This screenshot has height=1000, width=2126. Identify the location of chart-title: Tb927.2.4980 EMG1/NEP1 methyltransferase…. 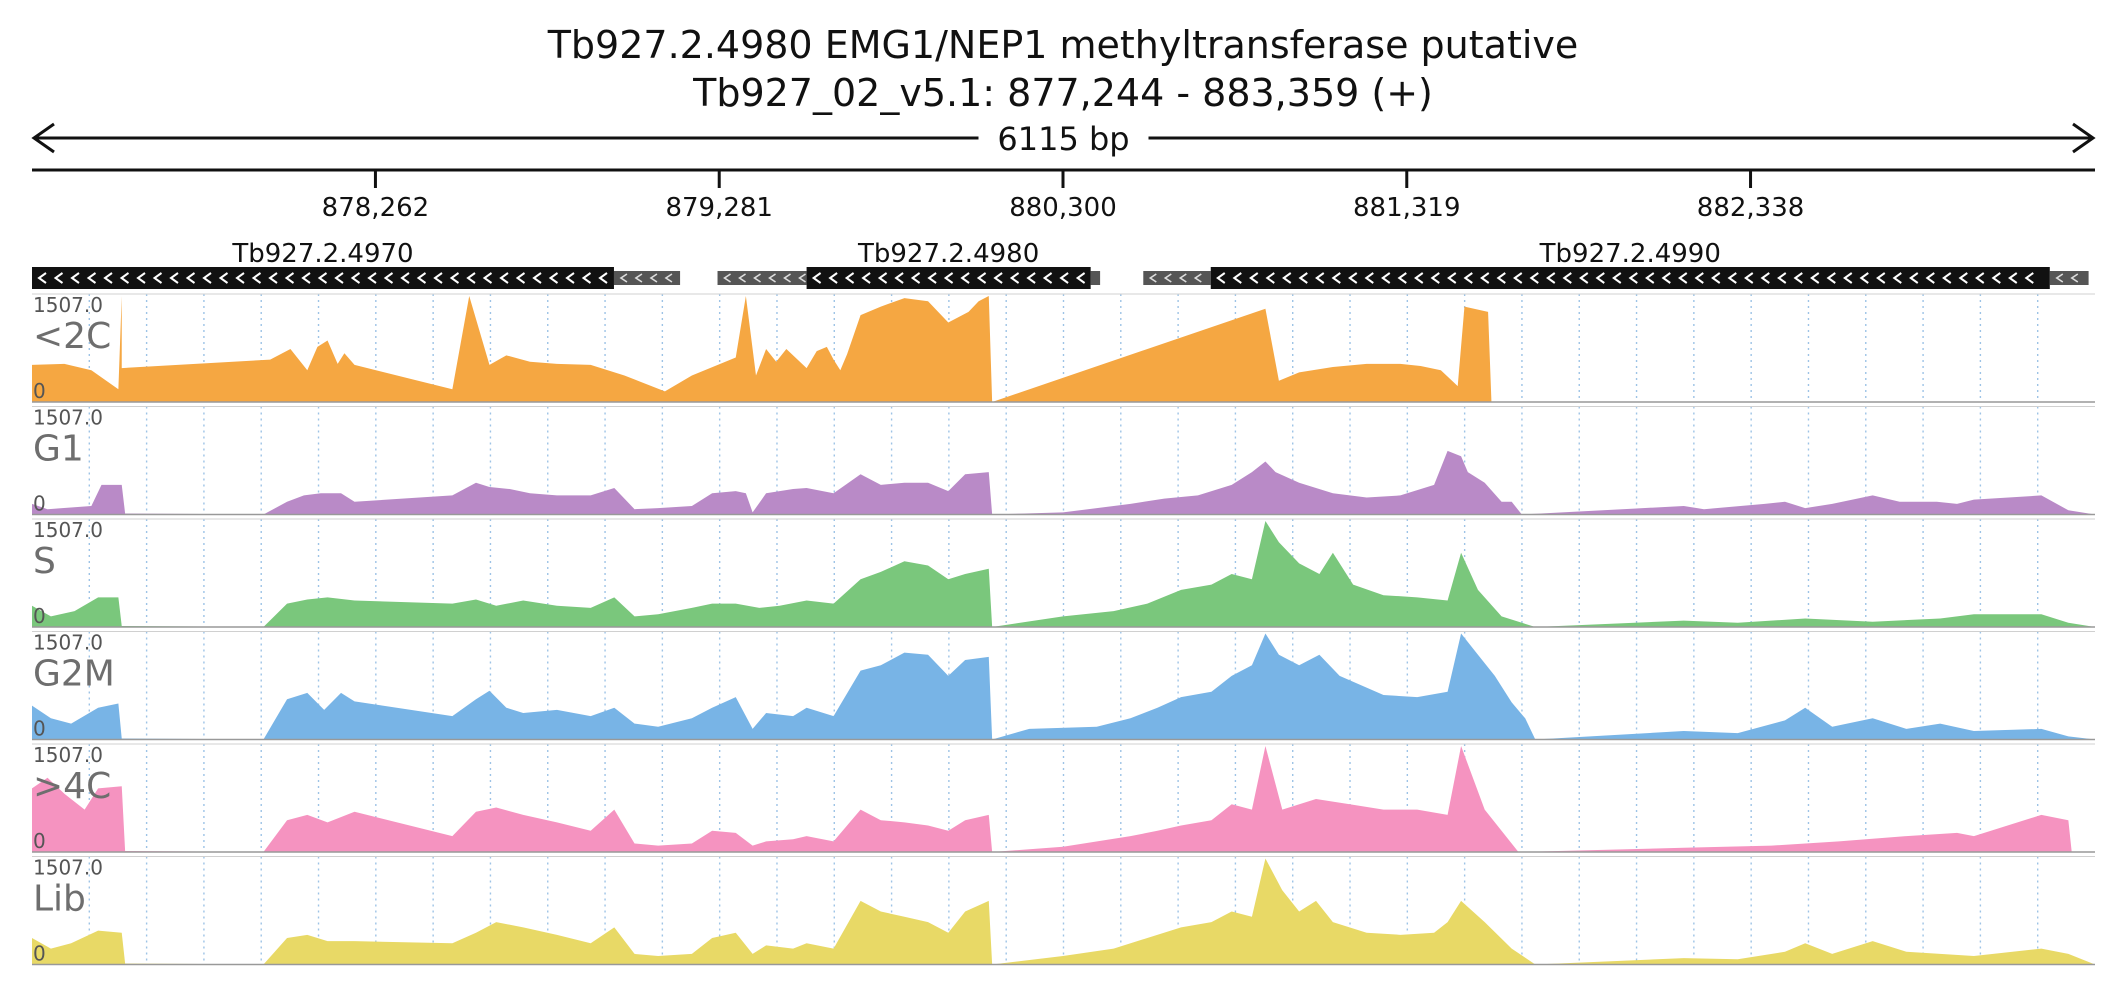
(1063, 45).